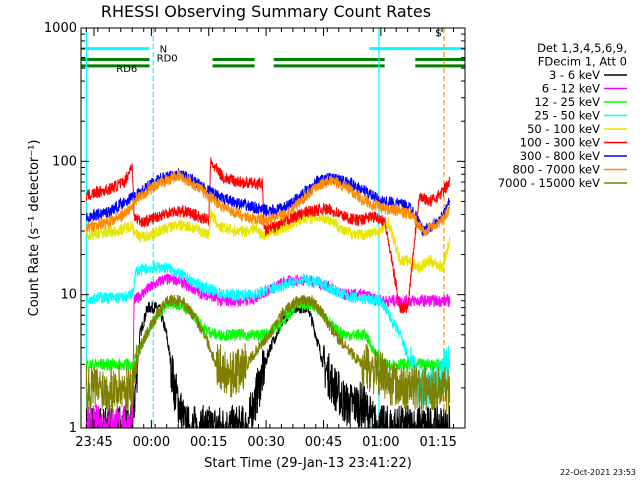 This screenshot has width=640, height=480. I want to click on legend-label-6: 300 - 800 keV, so click(560, 156).